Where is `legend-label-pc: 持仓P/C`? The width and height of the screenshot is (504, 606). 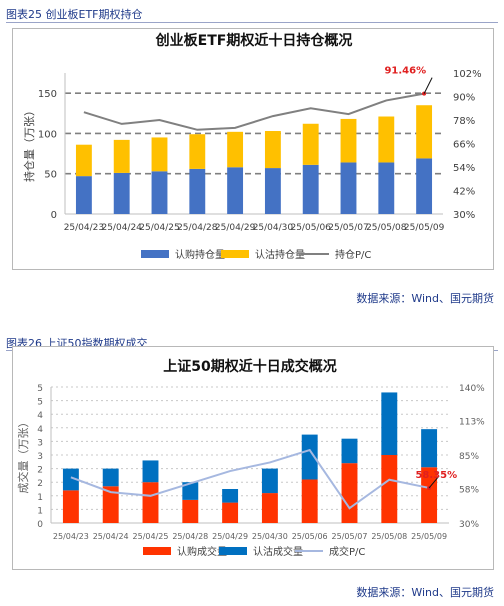 legend-label-pc: 持仓P/C is located at coordinates (353, 254).